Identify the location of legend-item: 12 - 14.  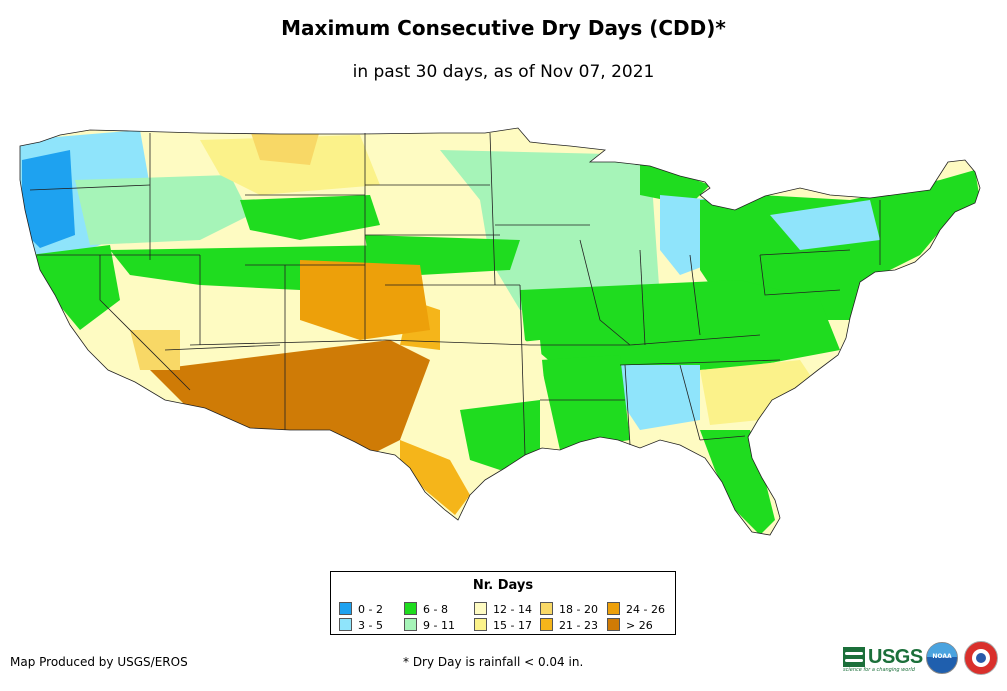
(503, 609).